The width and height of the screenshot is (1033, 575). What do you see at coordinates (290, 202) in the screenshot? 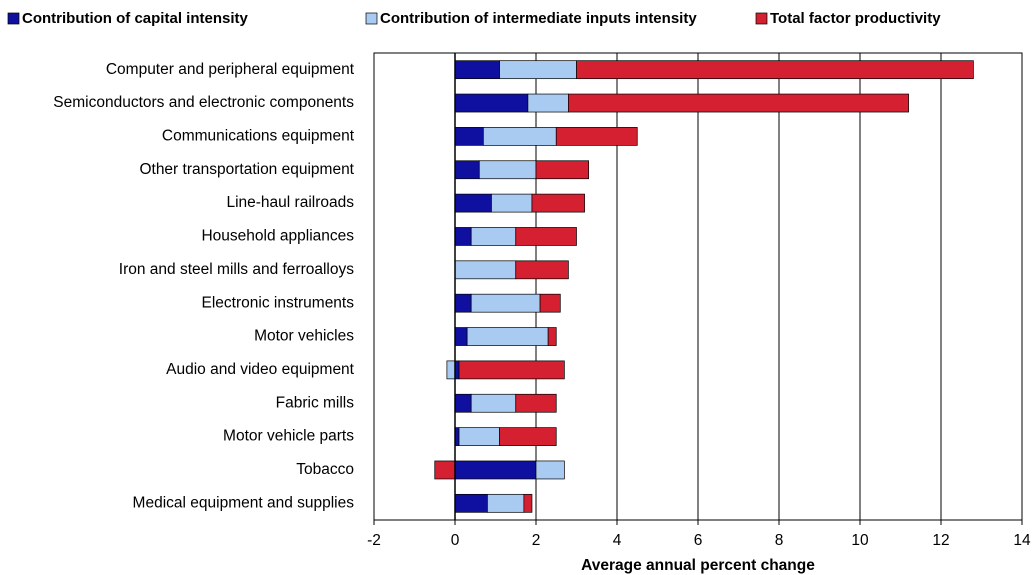
I see `y-tick-label: Line-haul railroads` at bounding box center [290, 202].